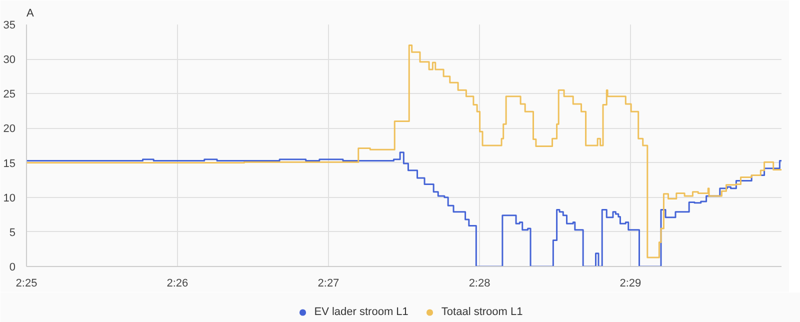  What do you see at coordinates (12, 268) in the screenshot?
I see `y-tick-label: 0` at bounding box center [12, 268].